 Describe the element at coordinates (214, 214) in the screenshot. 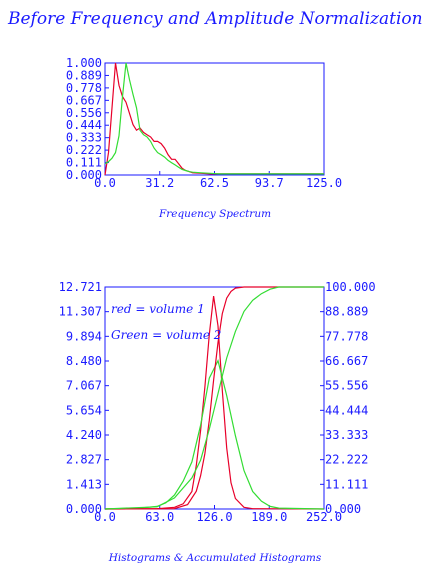

I see `chart1-x-label: Frequency Spectrum` at that location.